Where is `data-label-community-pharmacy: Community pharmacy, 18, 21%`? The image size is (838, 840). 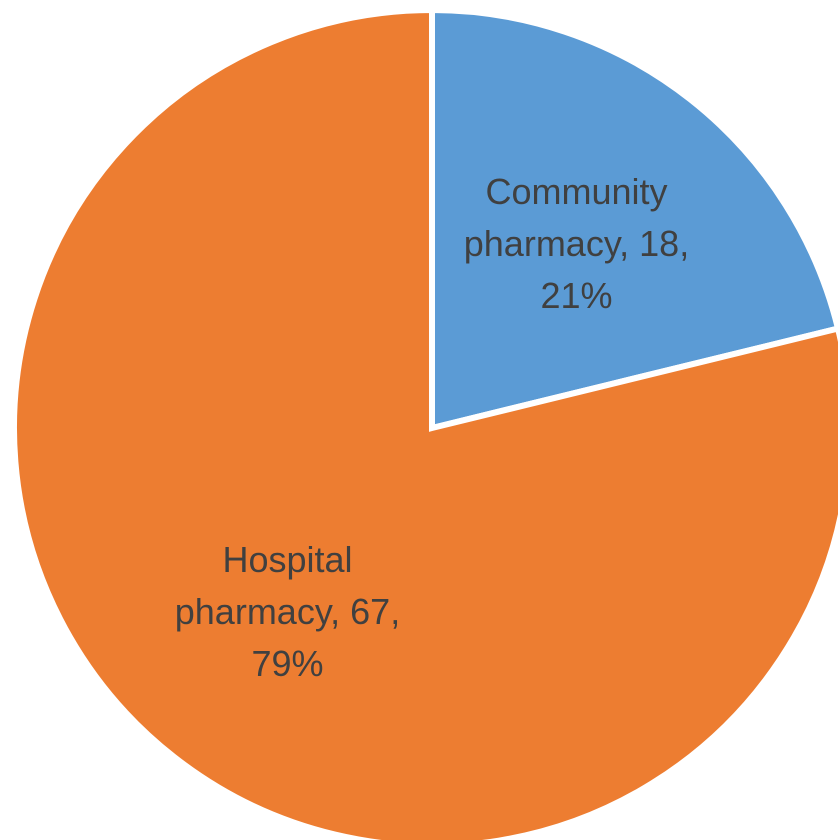
data-label-community-pharmacy: Community pharmacy, 18, 21% is located at coordinates (576, 243).